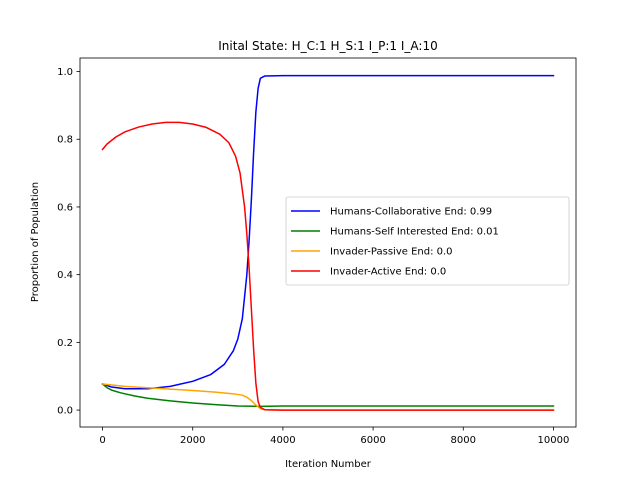 This screenshot has height=480, width=640. I want to click on chart-title: Inital State: H_C:1 H_S:1 I_P:1 I_A:10, so click(327, 46).